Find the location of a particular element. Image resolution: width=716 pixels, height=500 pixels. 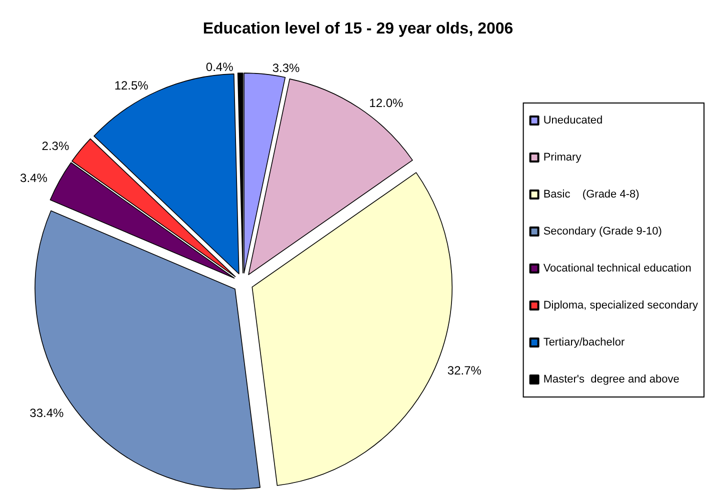

legend-label: Diploma, specialized secondary is located at coordinates (620, 306).